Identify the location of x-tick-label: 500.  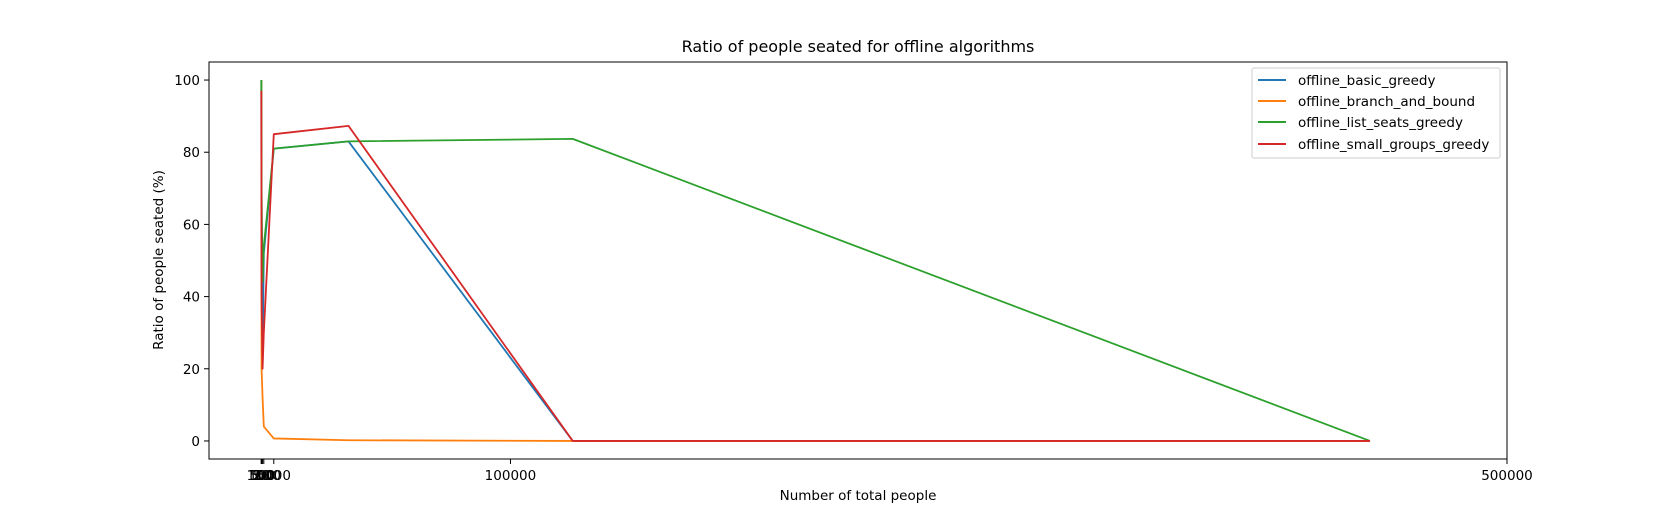
(263, 476).